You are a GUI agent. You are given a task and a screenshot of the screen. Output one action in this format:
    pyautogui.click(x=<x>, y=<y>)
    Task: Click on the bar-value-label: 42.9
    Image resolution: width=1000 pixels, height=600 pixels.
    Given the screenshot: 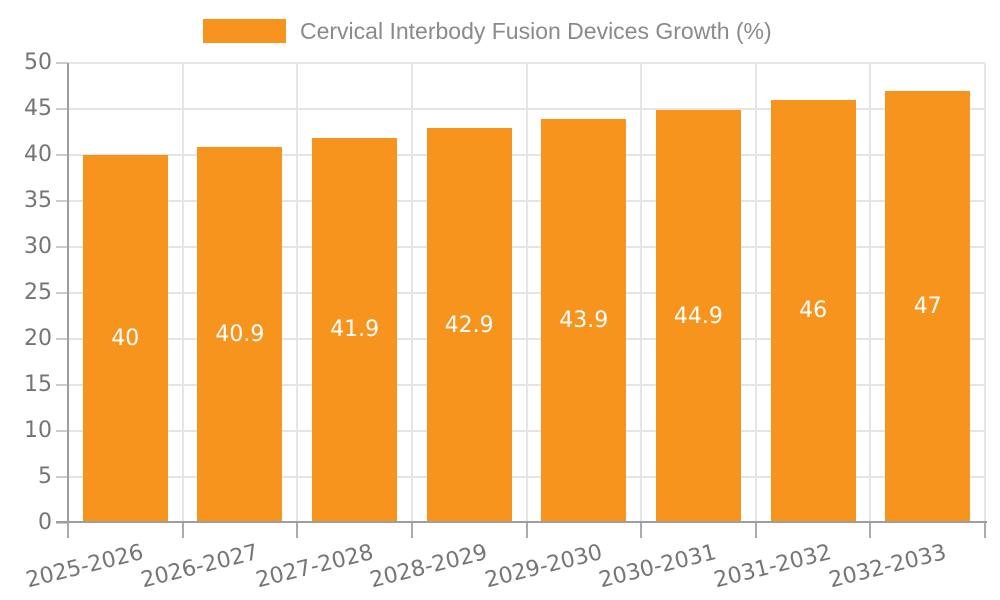 What is the action you would take?
    pyautogui.click(x=469, y=325)
    